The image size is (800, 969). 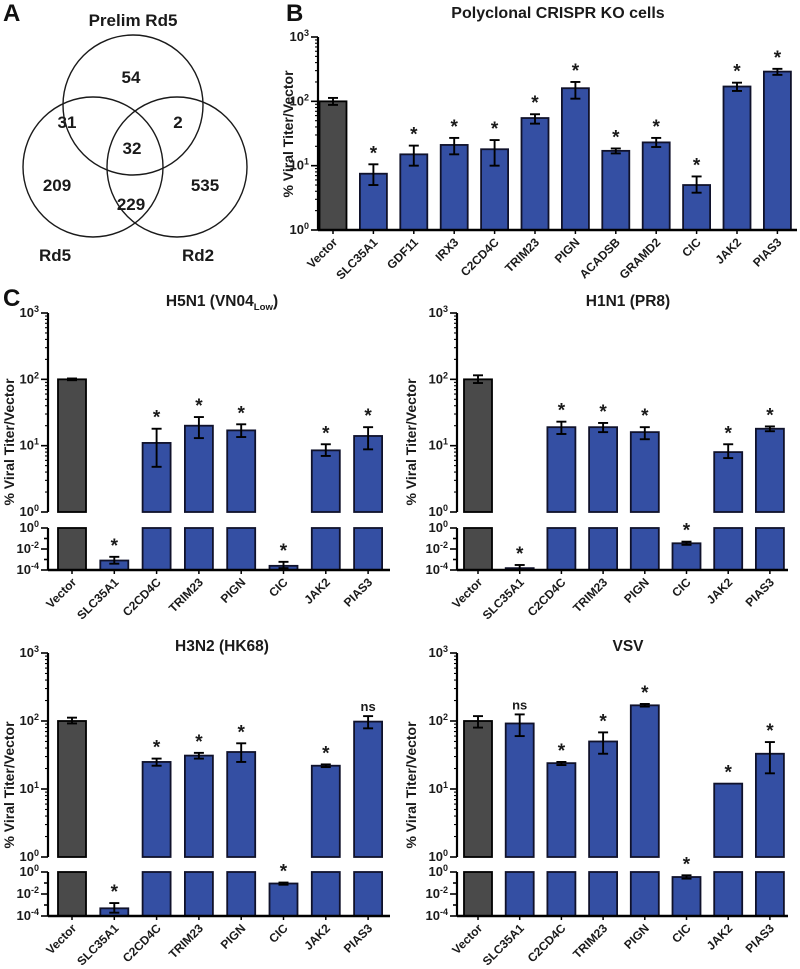 I want to click on bar-ACADSB, so click(x=616, y=190).